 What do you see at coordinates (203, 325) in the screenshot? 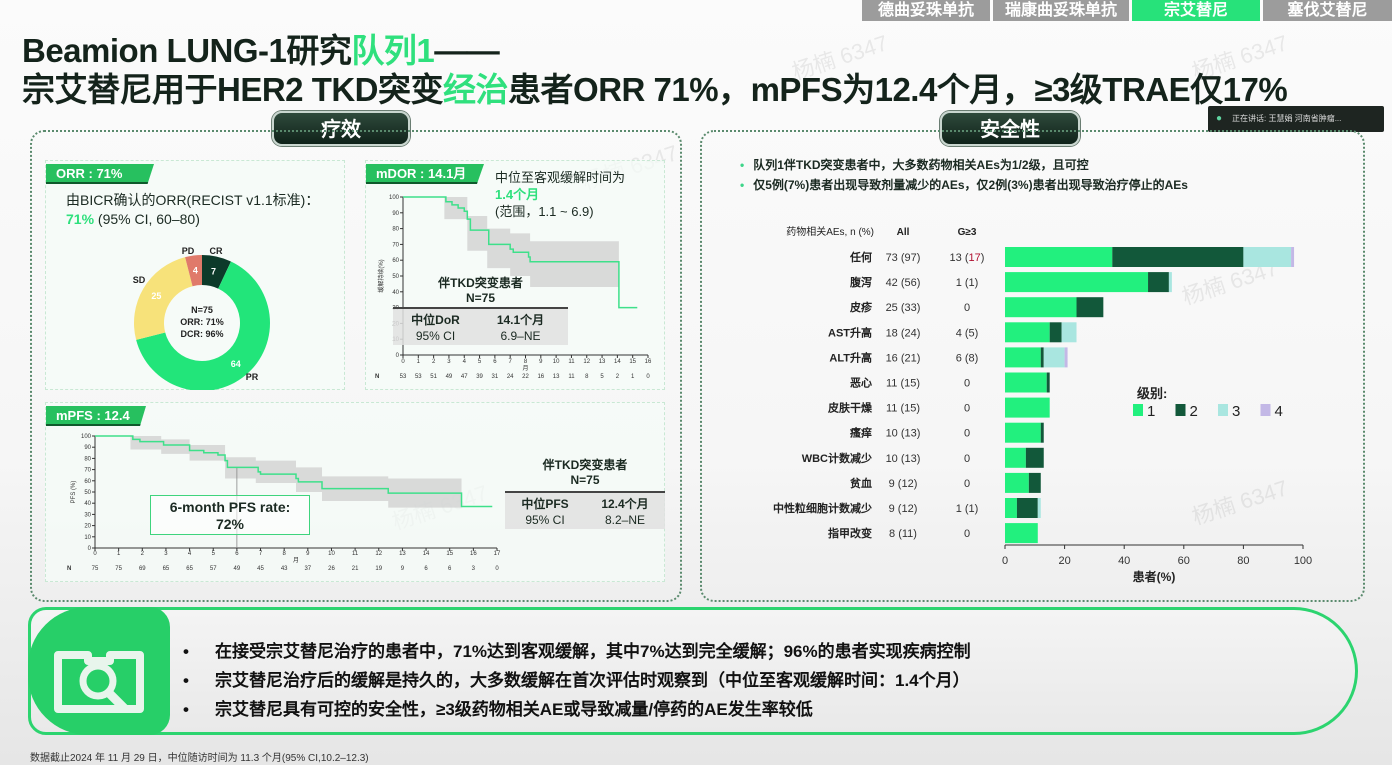
I see `donut-slice-pr` at bounding box center [203, 325].